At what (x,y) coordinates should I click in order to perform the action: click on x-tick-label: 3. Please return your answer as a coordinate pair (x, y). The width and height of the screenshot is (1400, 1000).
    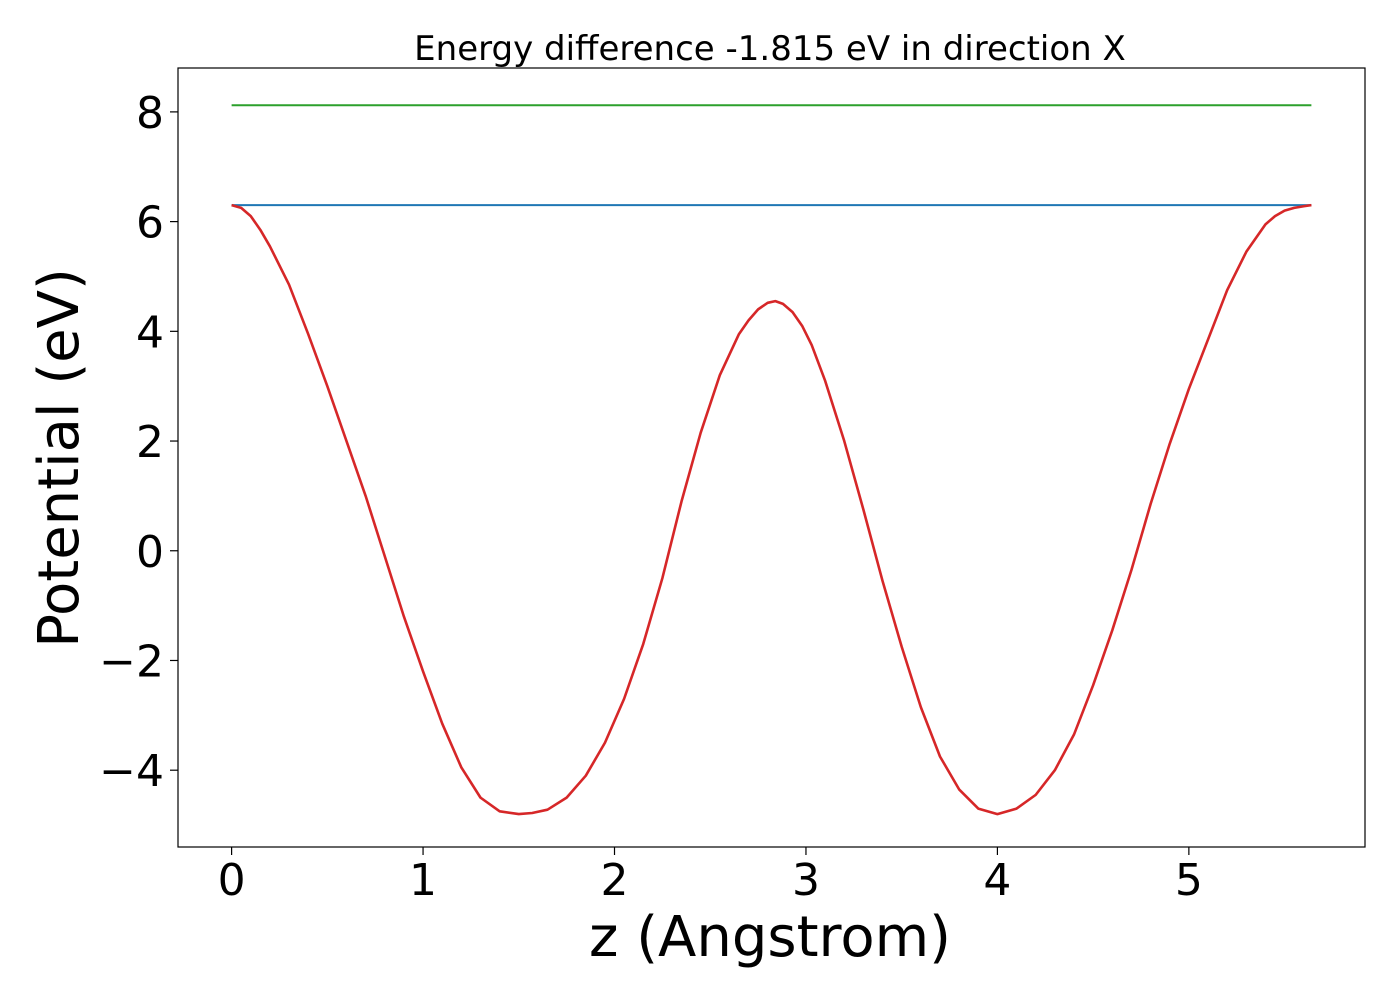
    Looking at the image, I should click on (806, 880).